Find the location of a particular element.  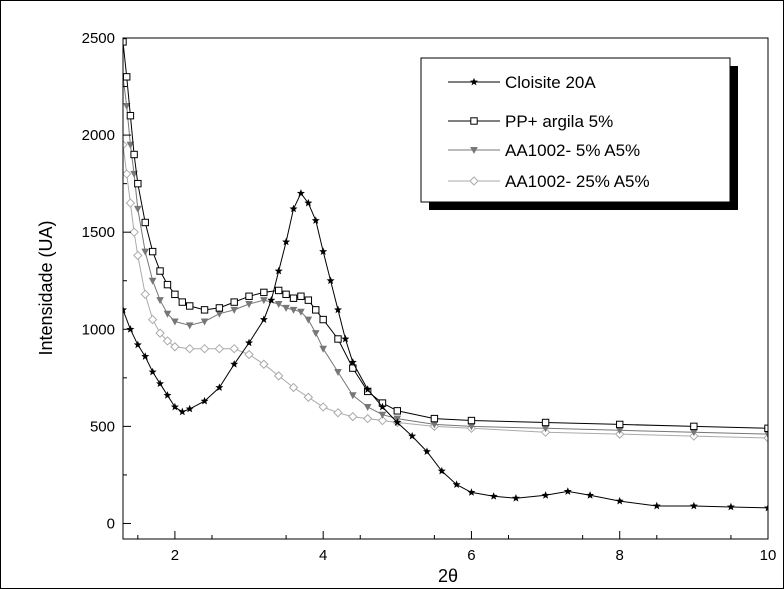

y-tick-label: 0 is located at coordinates (111, 523).